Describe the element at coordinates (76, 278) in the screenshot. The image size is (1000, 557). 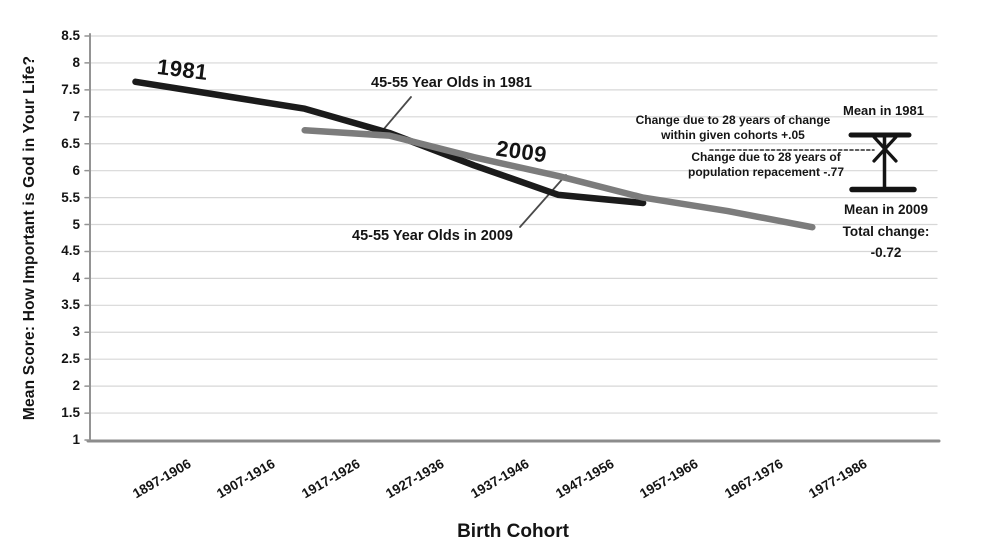
I see `y-tick-label: 4` at that location.